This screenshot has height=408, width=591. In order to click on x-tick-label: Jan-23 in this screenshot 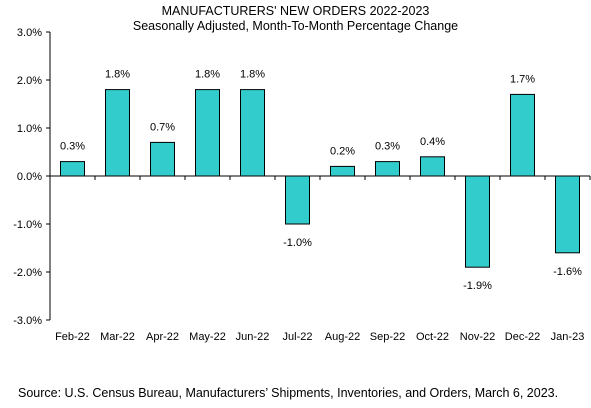, I will do `click(568, 337)`.